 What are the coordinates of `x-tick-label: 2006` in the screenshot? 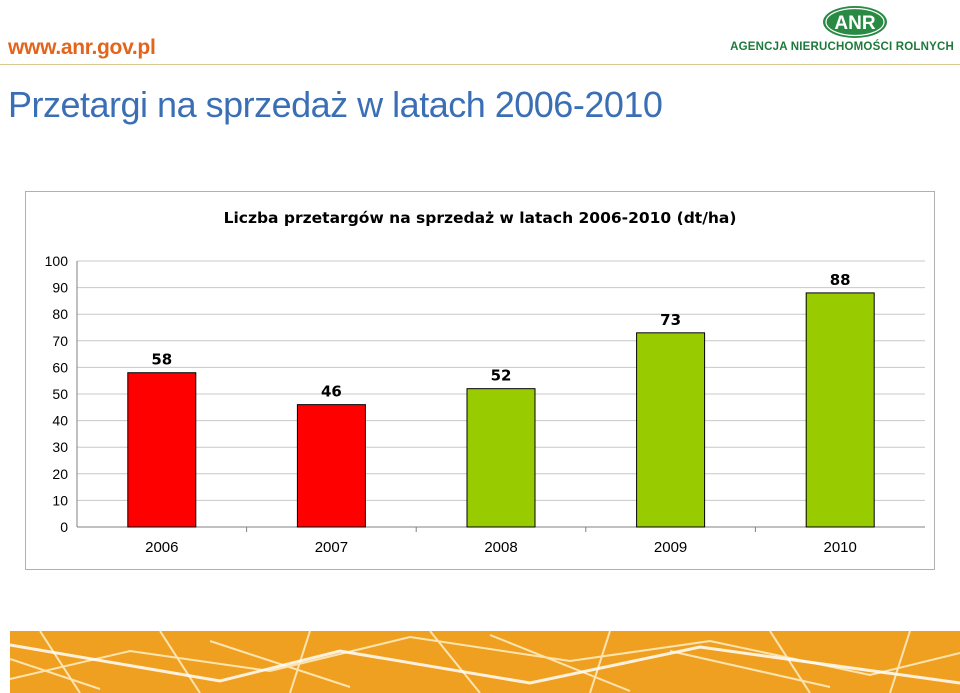 It's located at (161, 547).